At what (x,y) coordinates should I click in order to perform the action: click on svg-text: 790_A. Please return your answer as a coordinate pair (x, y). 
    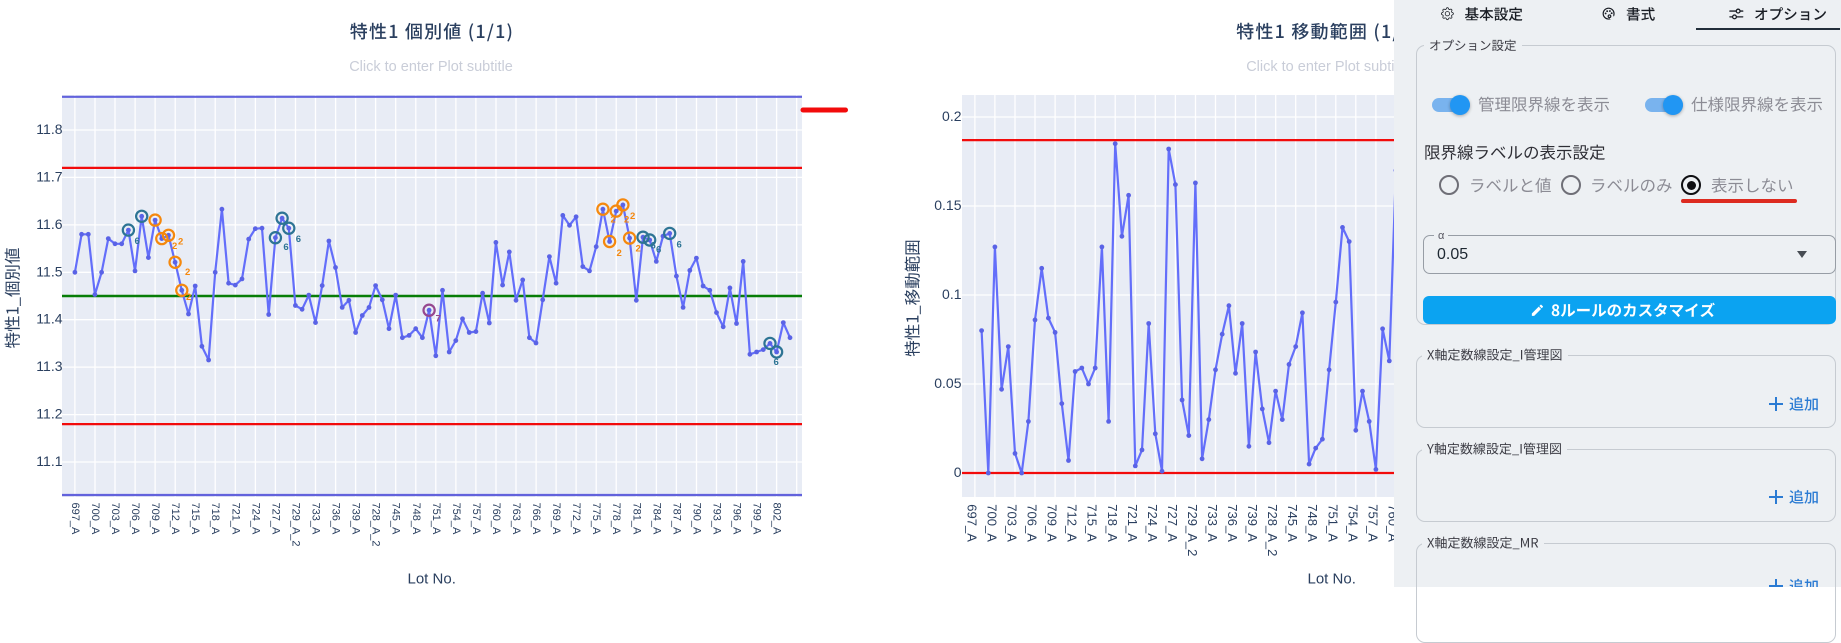
    Looking at the image, I should click on (697, 519).